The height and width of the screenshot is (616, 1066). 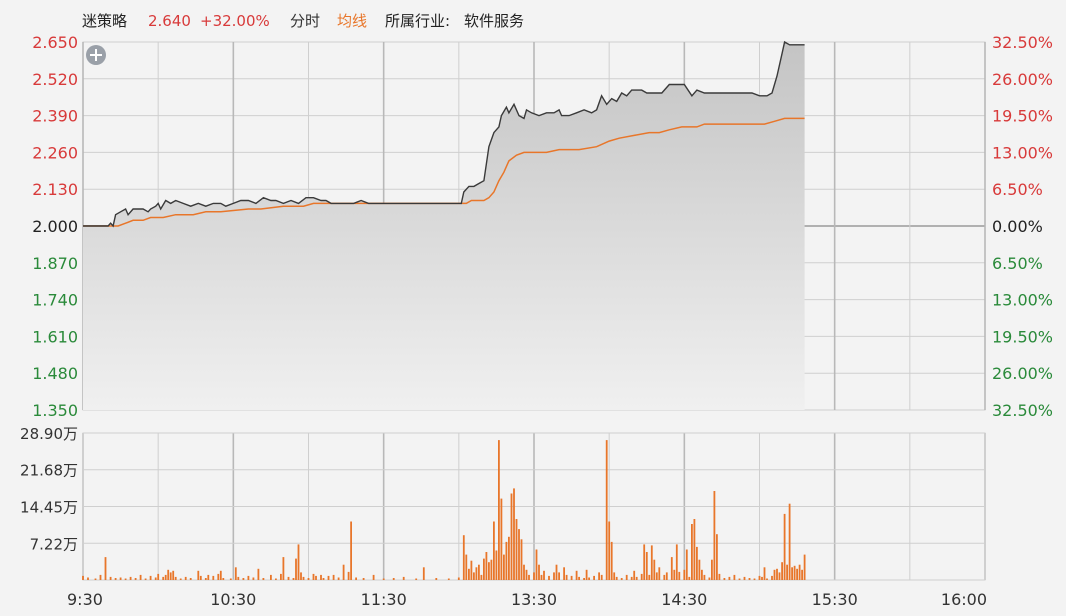 I want to click on average-line-path, so click(x=444, y=172).